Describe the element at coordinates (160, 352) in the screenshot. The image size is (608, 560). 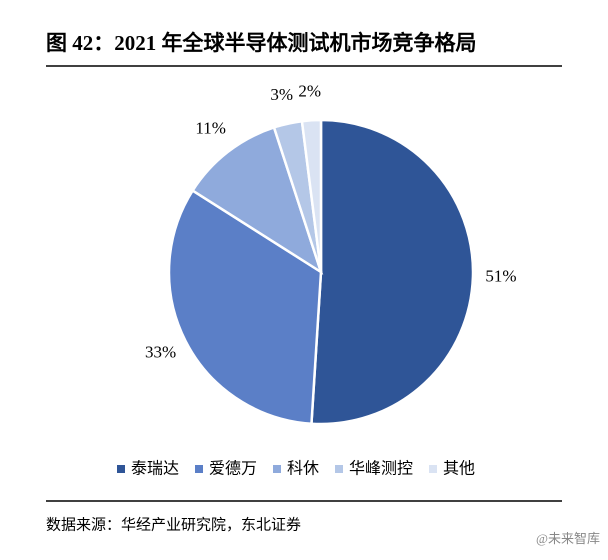
I see `data-label: 33%` at that location.